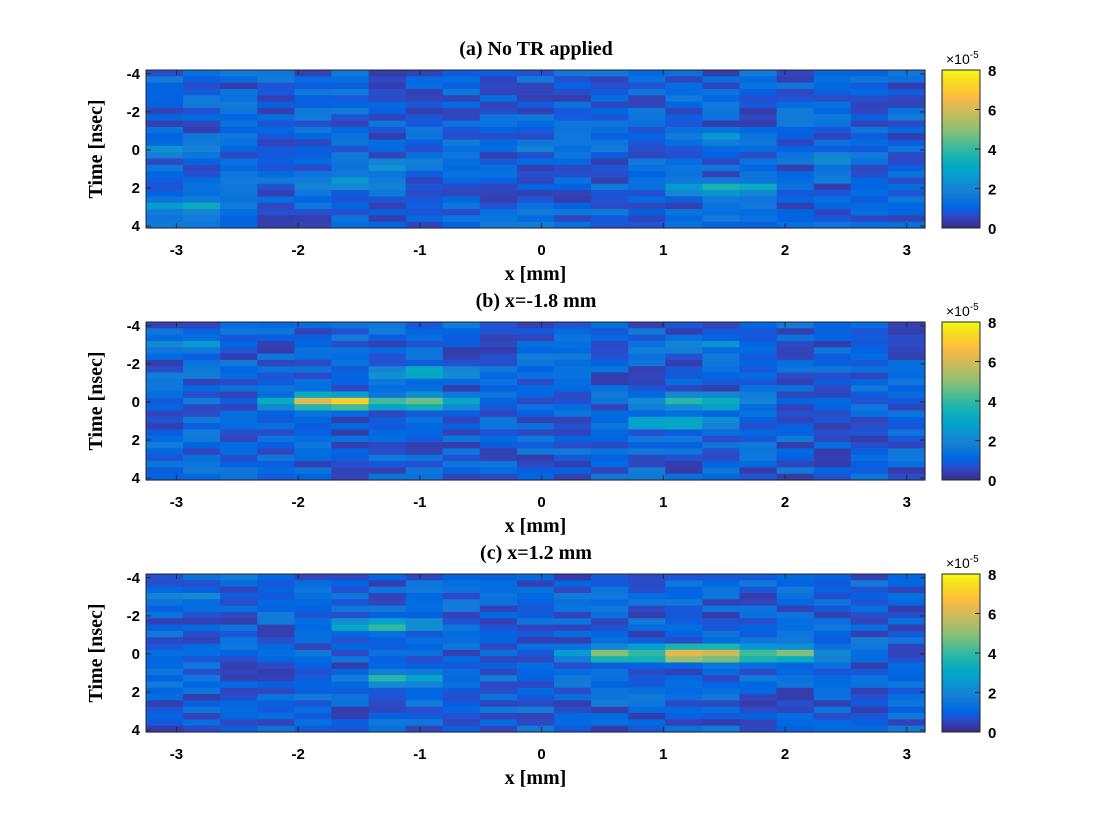 Image resolution: width=1120 pixels, height=840 pixels. What do you see at coordinates (540, 416) in the screenshot?
I see `x-axis: -3 -2 -1 0 1 2 3` at bounding box center [540, 416].